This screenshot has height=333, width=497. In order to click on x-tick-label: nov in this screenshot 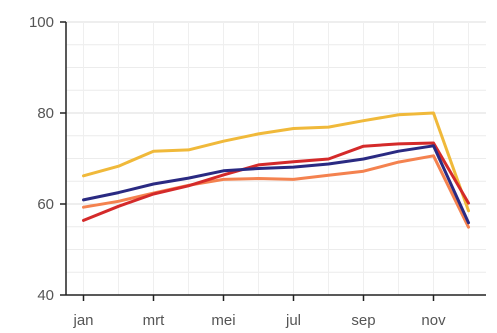, I will do `click(433, 320)`.